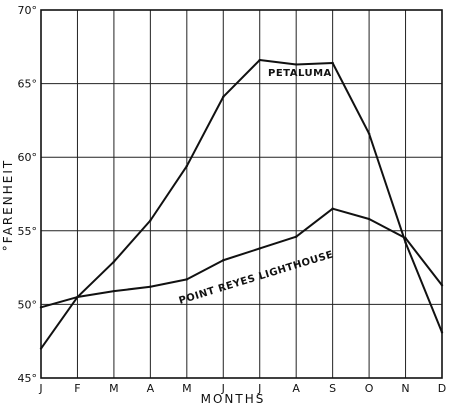 This screenshot has width=450, height=407. Describe the element at coordinates (332, 388) in the screenshot. I see `x-tick-label: S` at that location.